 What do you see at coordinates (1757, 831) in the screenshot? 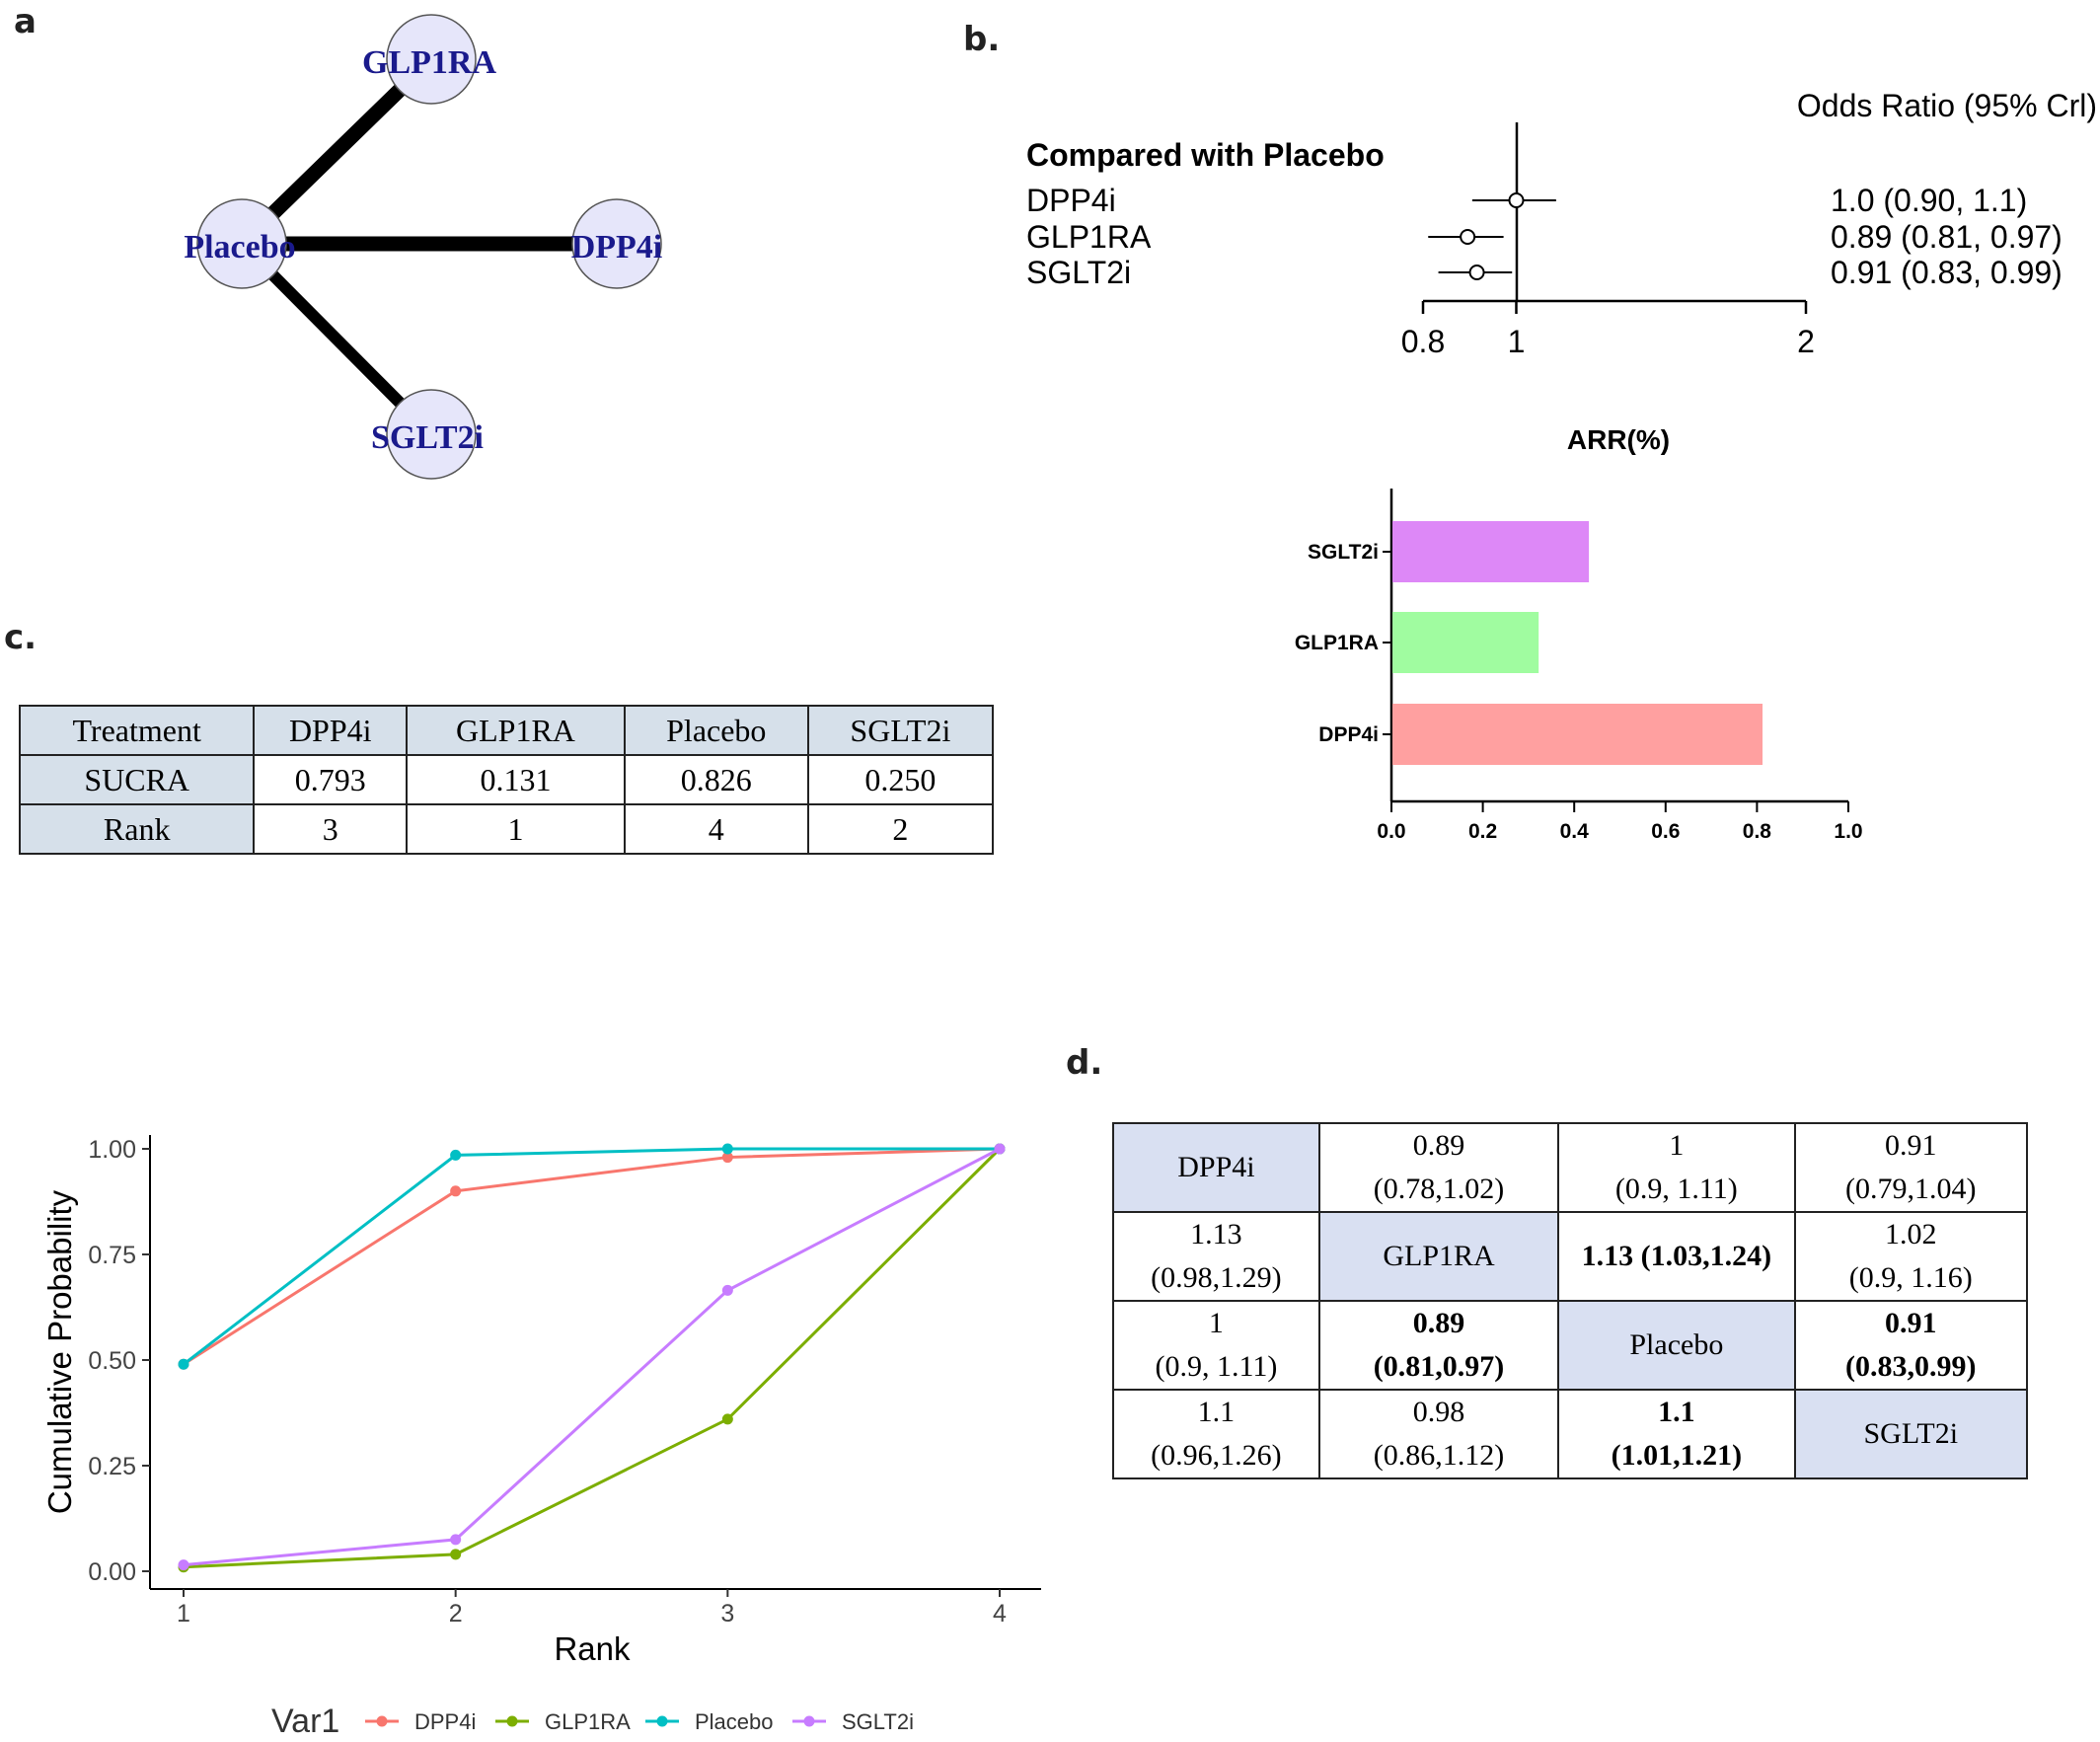
I see `arr-x-tick-label: 0.8` at bounding box center [1757, 831].